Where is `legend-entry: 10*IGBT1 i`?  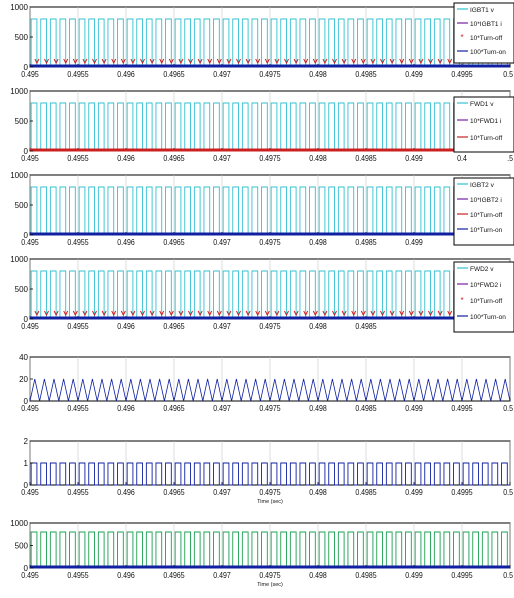 legend-entry: 10*IGBT1 i is located at coordinates (486, 24).